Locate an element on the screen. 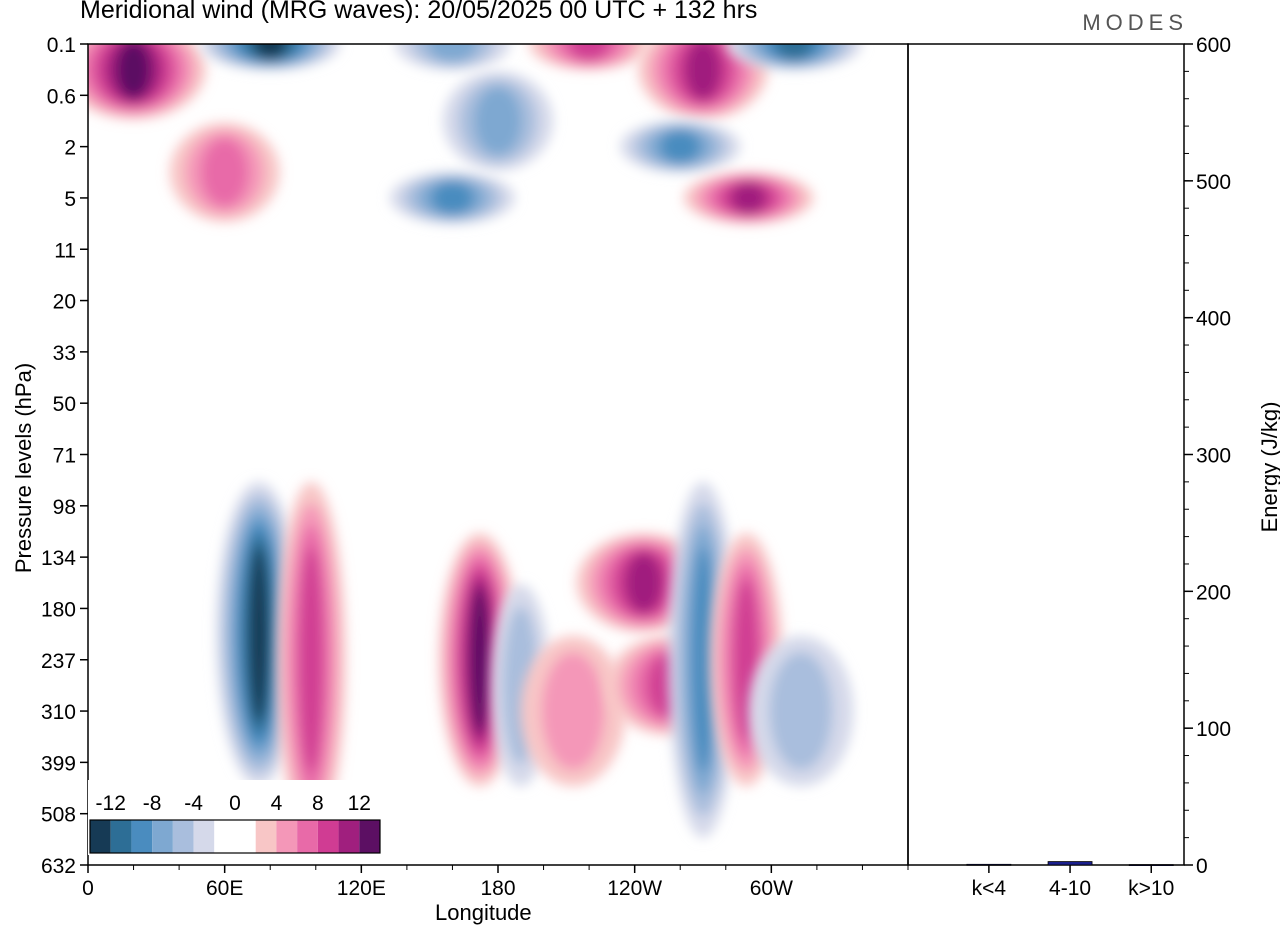 Image resolution: width=1280 pixels, height=930 pixels. y-tick-label: 0.1 is located at coordinates (61, 45).